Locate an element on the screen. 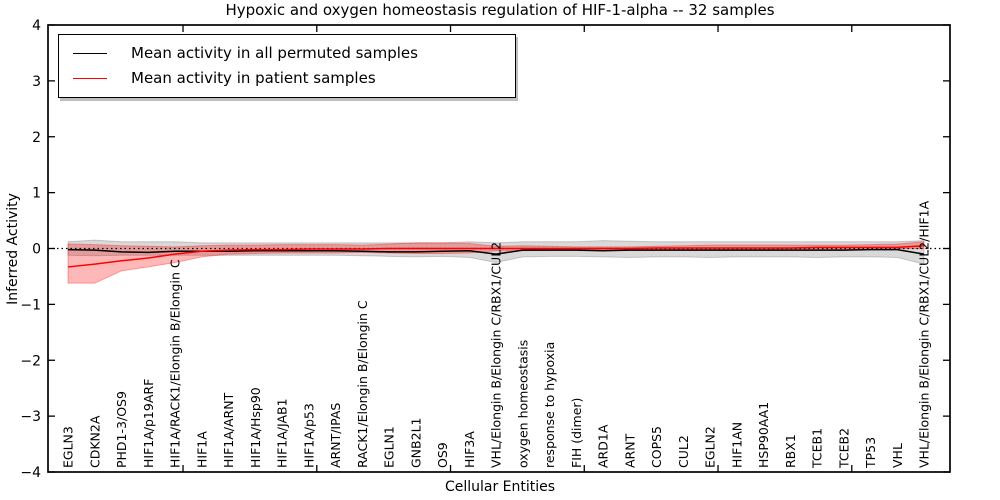 The height and width of the screenshot is (500, 1000). x-axis-label: Cellular Entities is located at coordinates (500, 487).